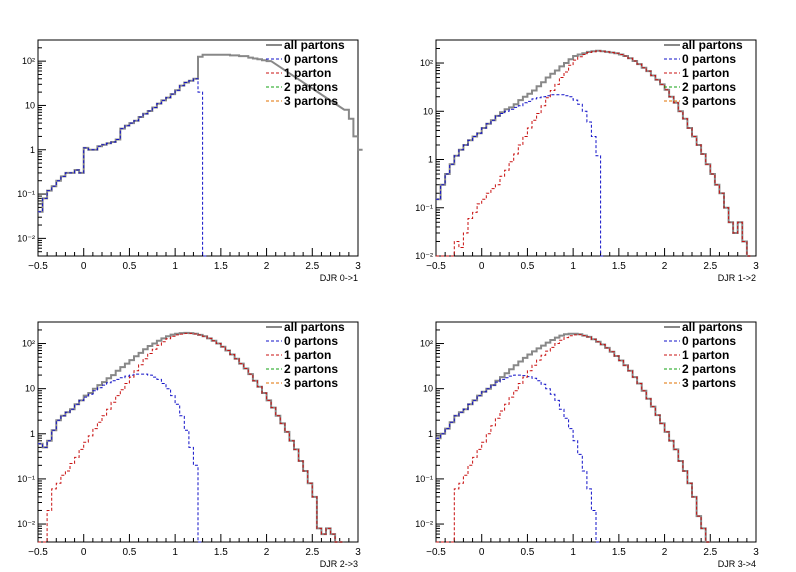 The image size is (796, 572). What do you see at coordinates (339, 278) in the screenshot?
I see `x-axis-title: DJR 0->1` at bounding box center [339, 278].